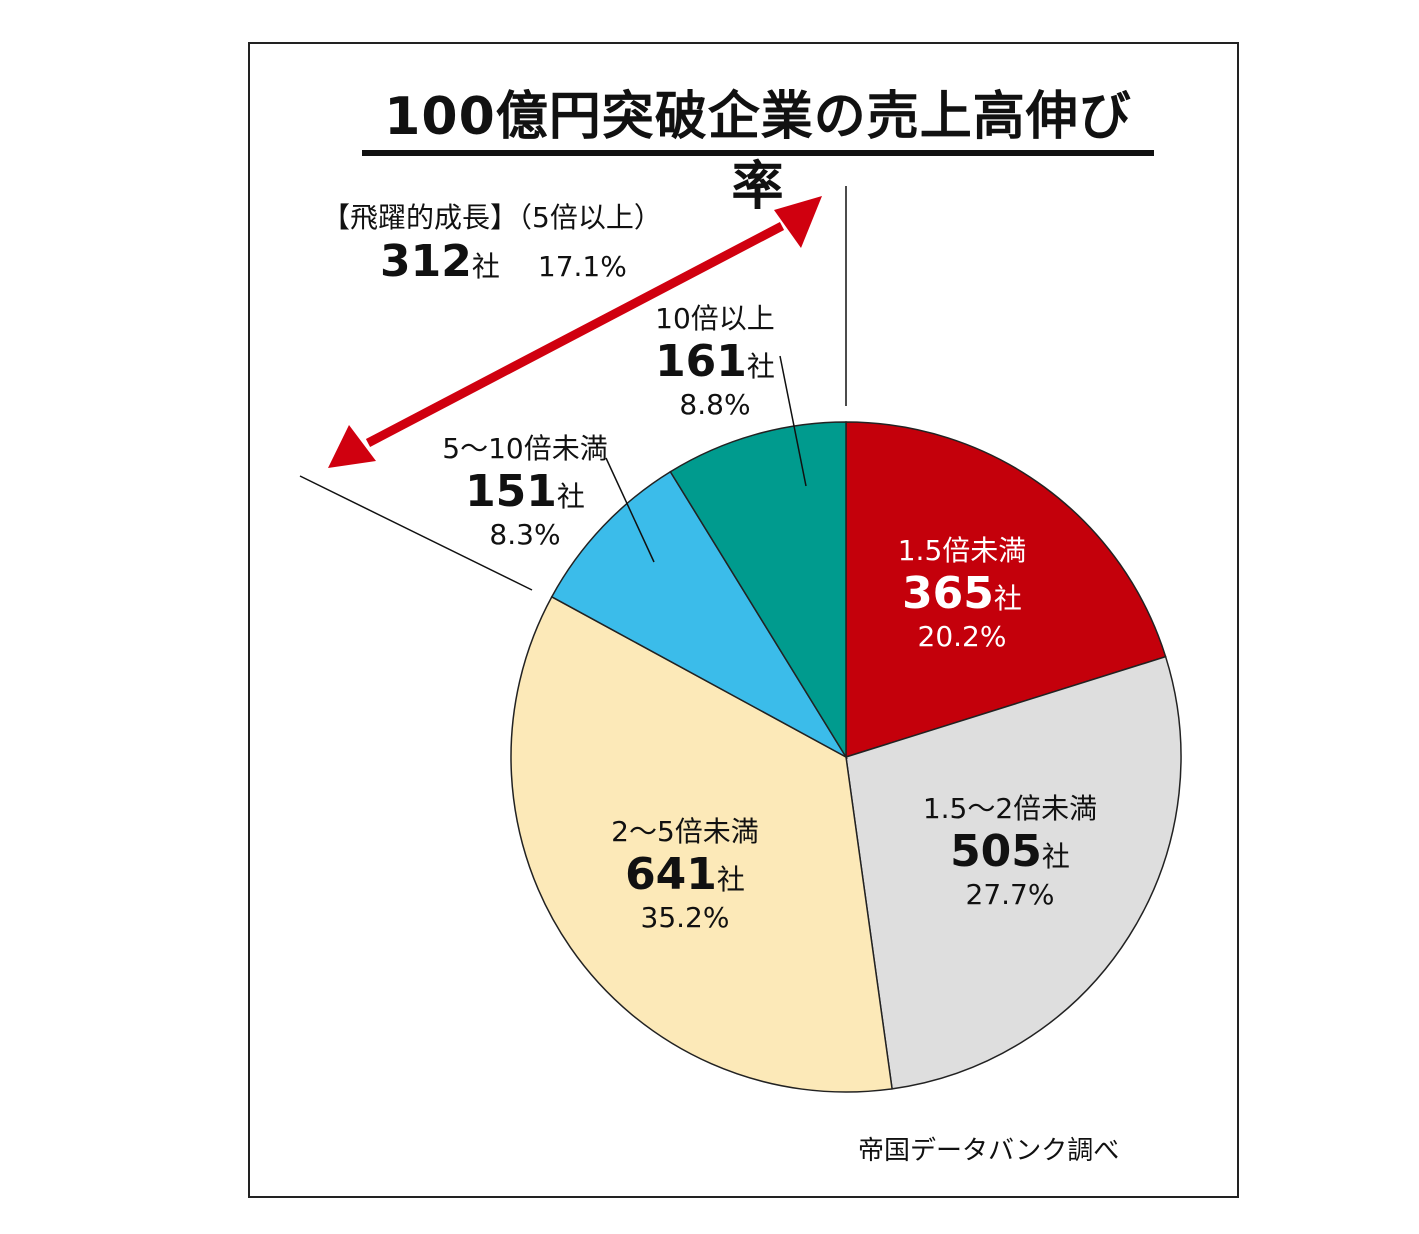  Describe the element at coordinates (1010, 808) in the screenshot. I see `slice-category: 1.5〜2倍未満` at that location.